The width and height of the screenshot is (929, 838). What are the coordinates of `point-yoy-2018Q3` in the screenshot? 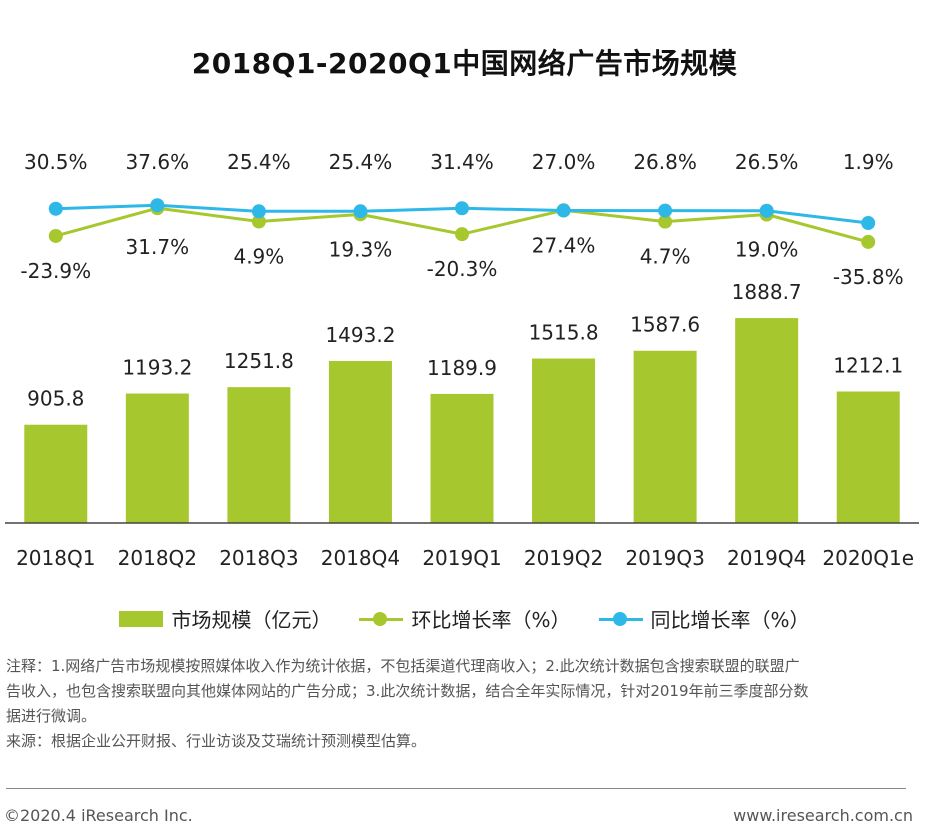 It's located at (258, 211).